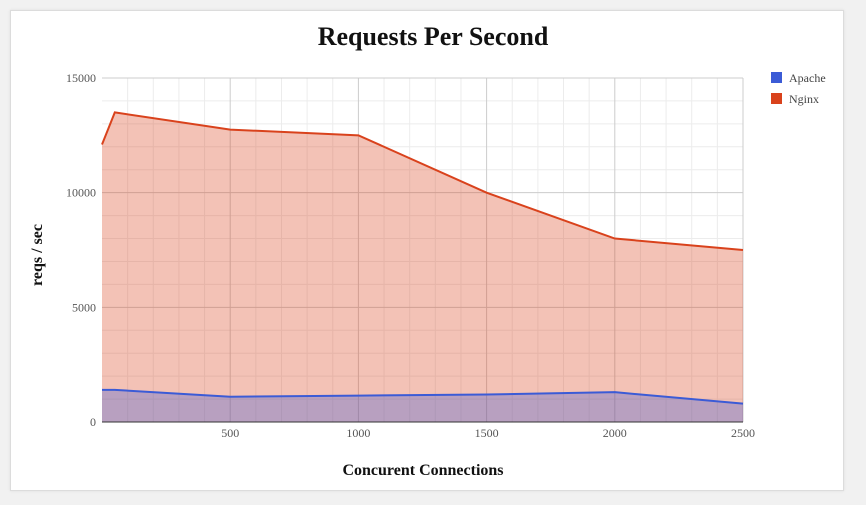 The image size is (866, 505). I want to click on legend-label-apache: Apache, so click(807, 78).